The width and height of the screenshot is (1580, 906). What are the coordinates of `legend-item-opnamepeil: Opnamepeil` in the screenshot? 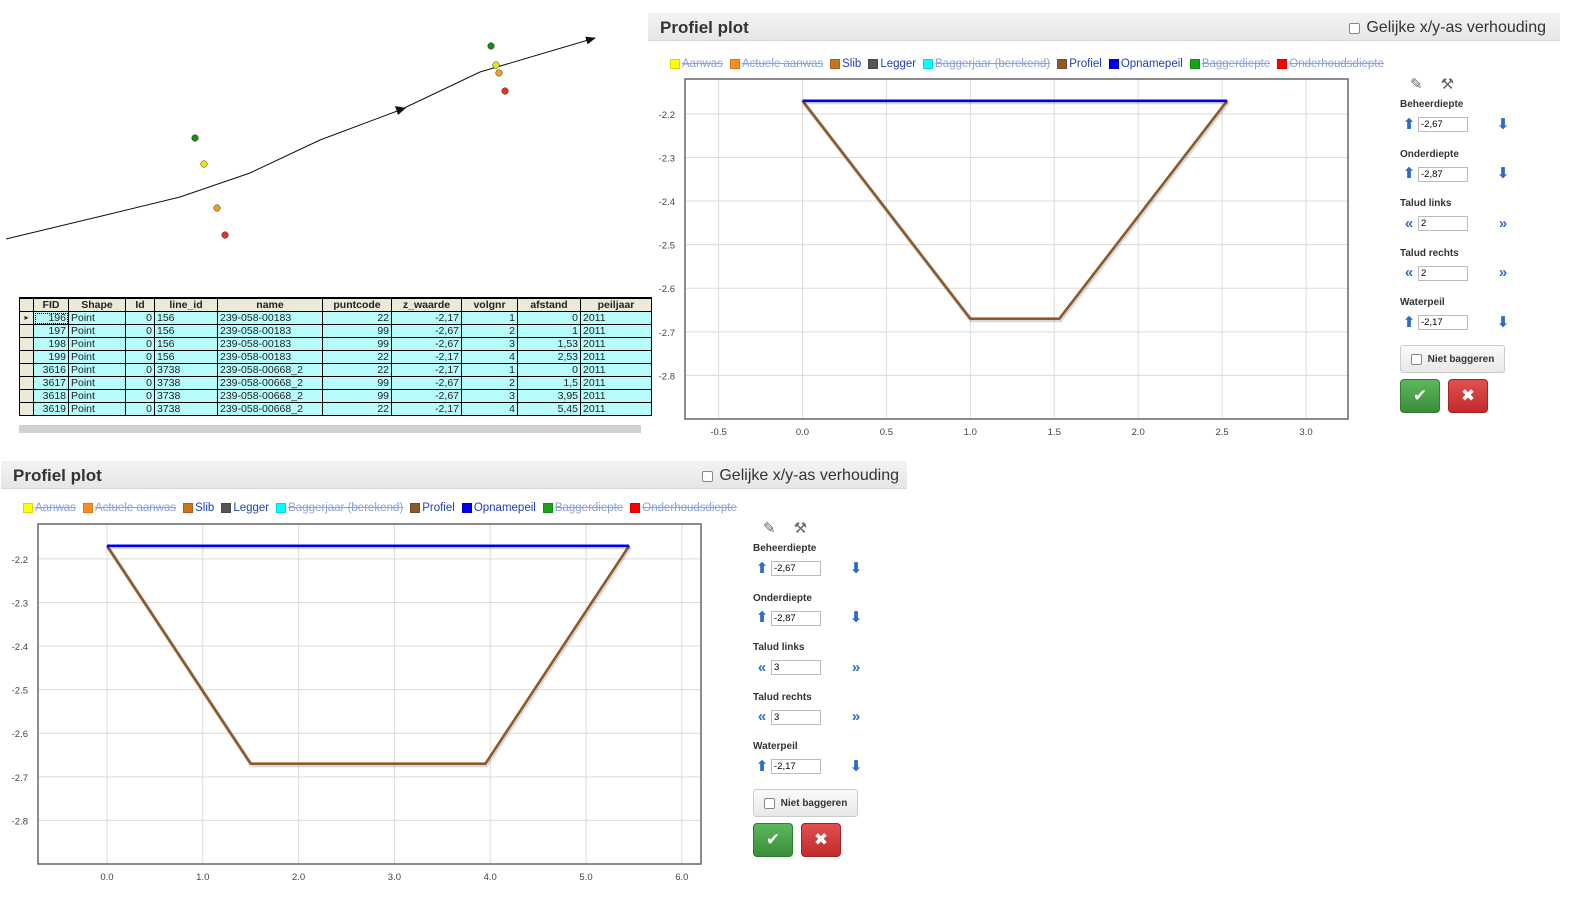 It's located at (498, 508).